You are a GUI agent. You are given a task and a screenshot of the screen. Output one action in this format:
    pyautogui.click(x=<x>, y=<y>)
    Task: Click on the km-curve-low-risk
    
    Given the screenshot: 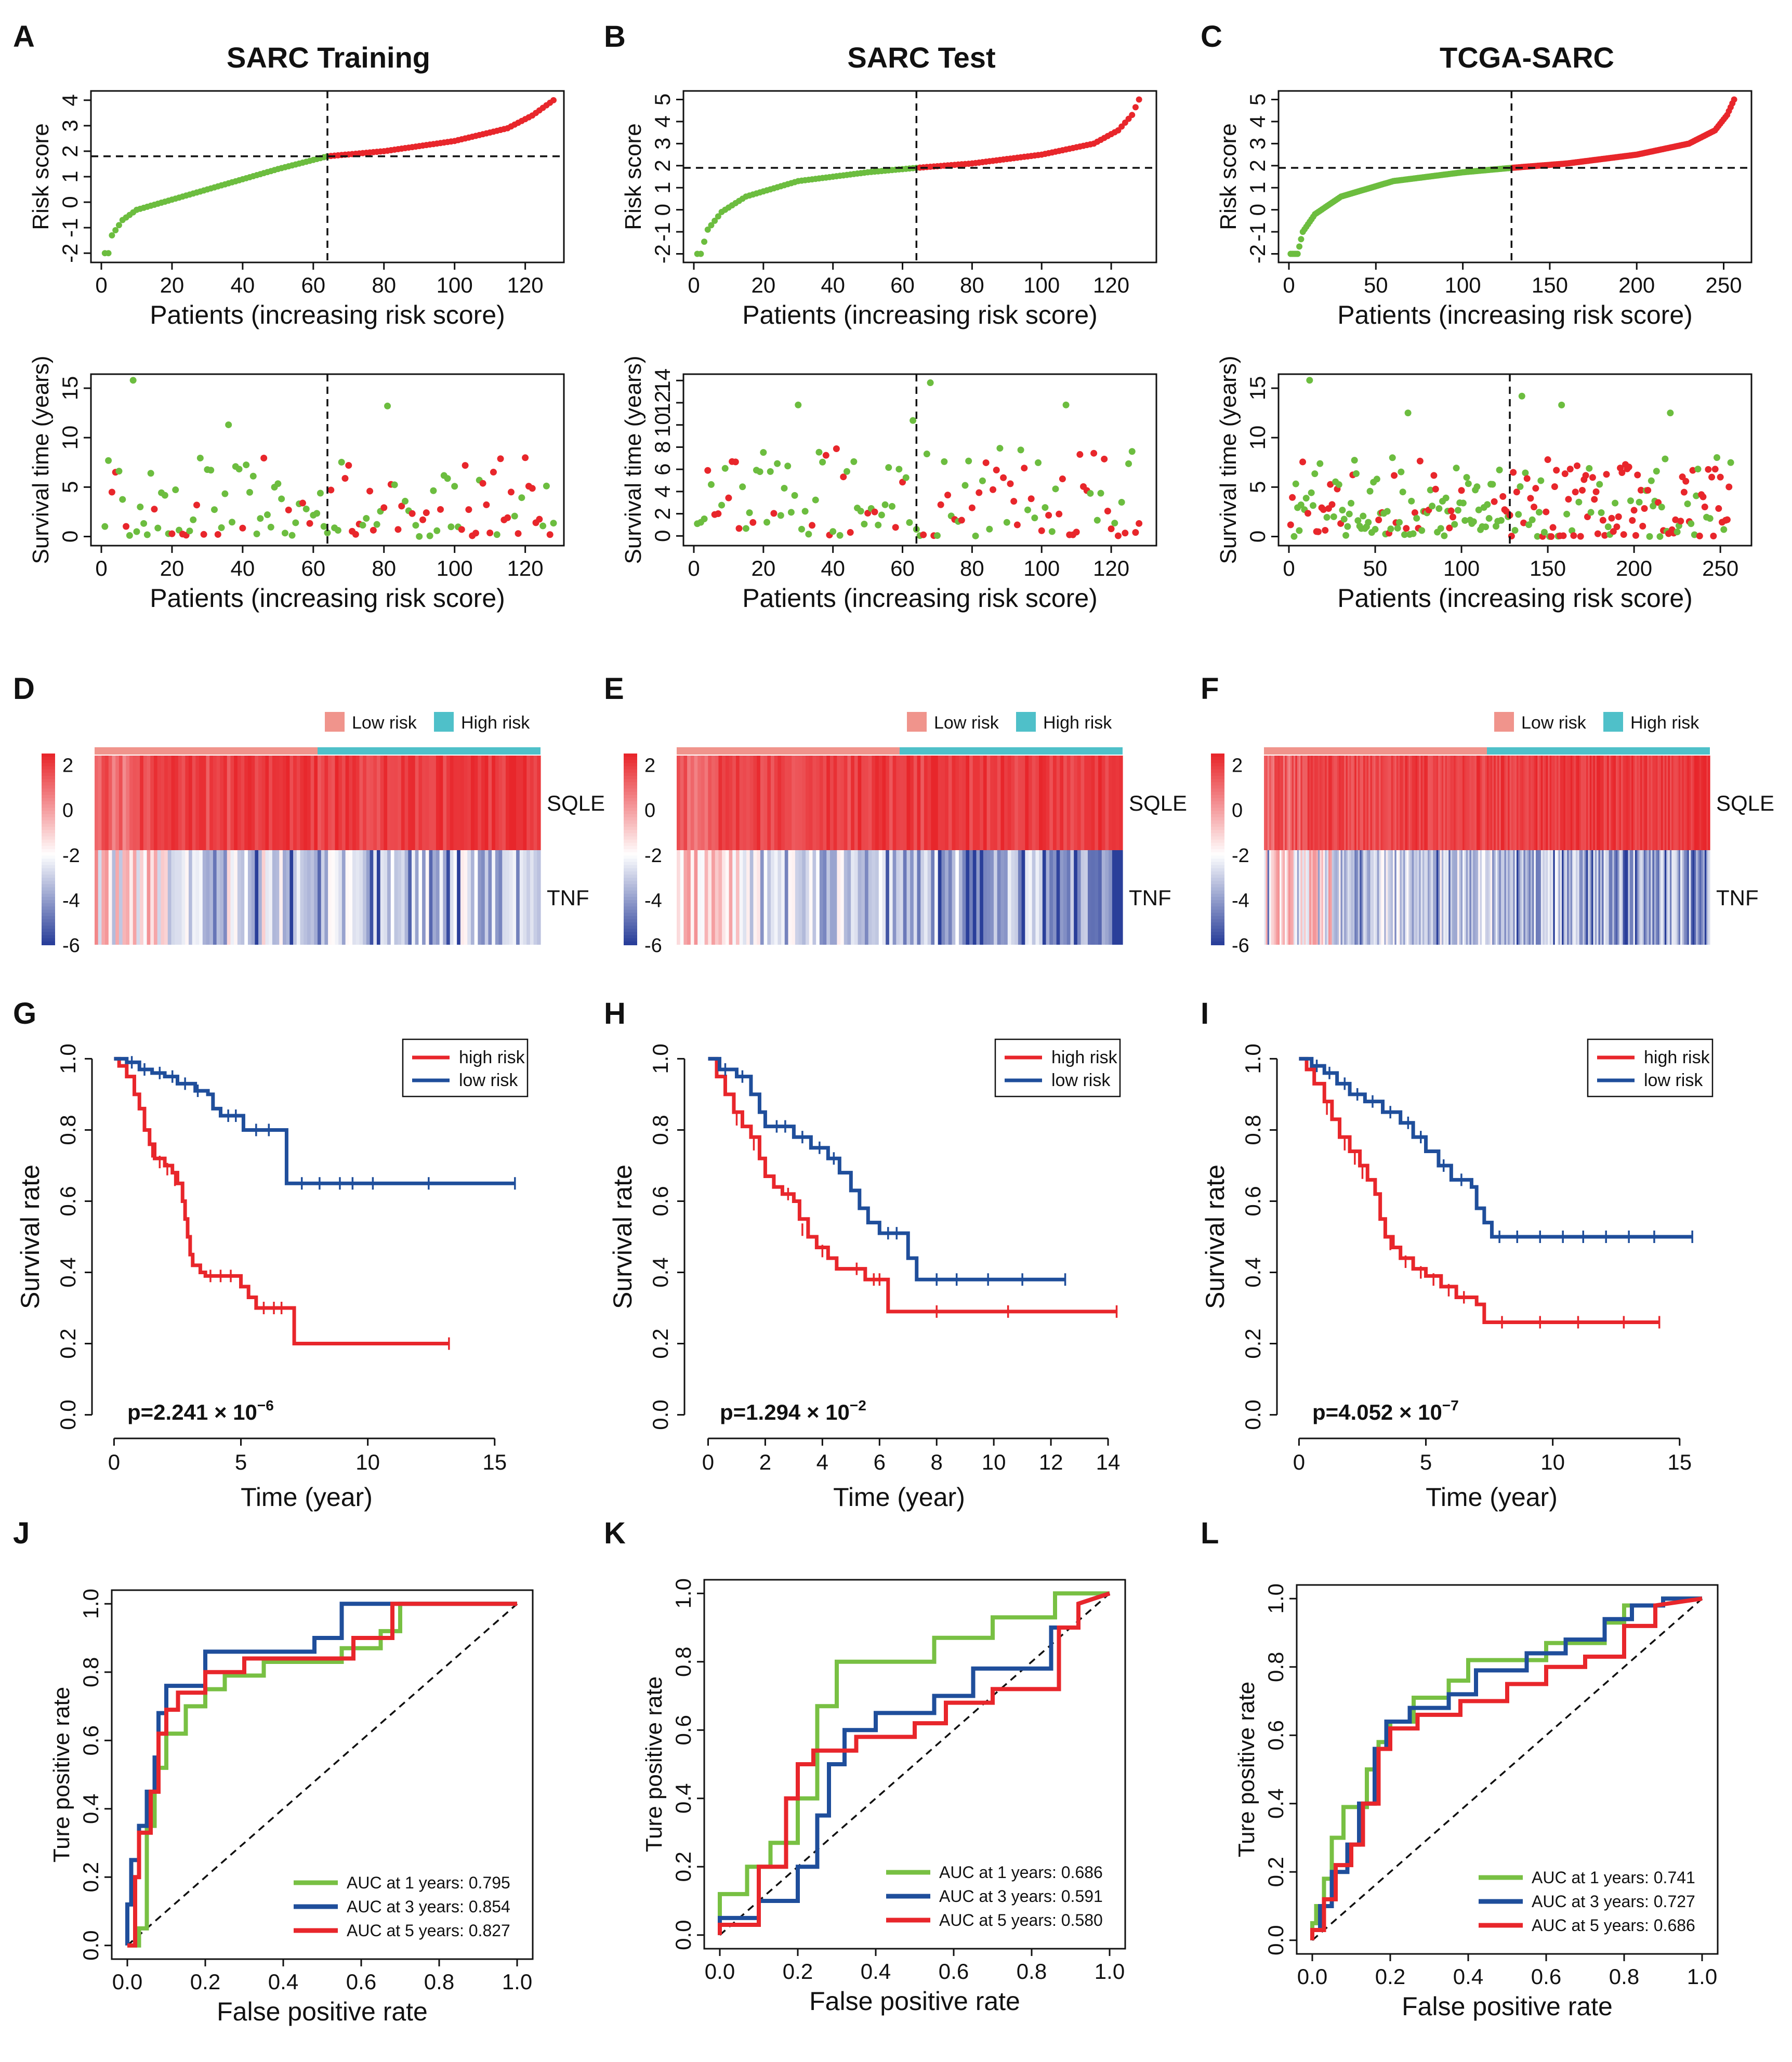 What is the action you would take?
    pyautogui.click(x=314, y=1120)
    